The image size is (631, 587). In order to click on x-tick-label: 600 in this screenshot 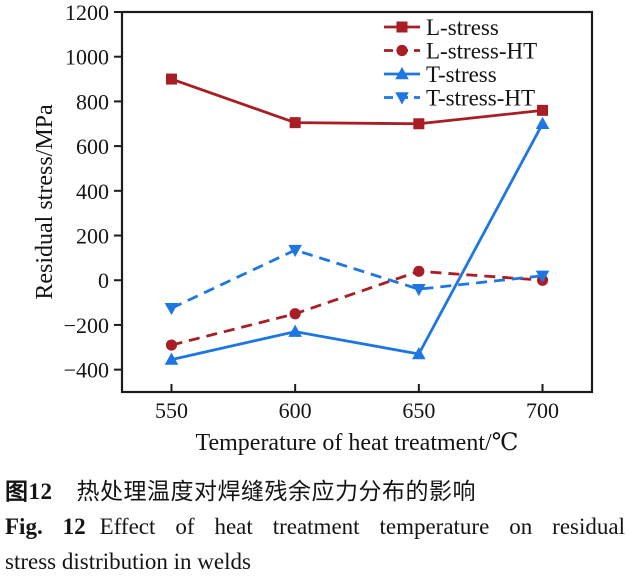, I will do `click(295, 410)`.